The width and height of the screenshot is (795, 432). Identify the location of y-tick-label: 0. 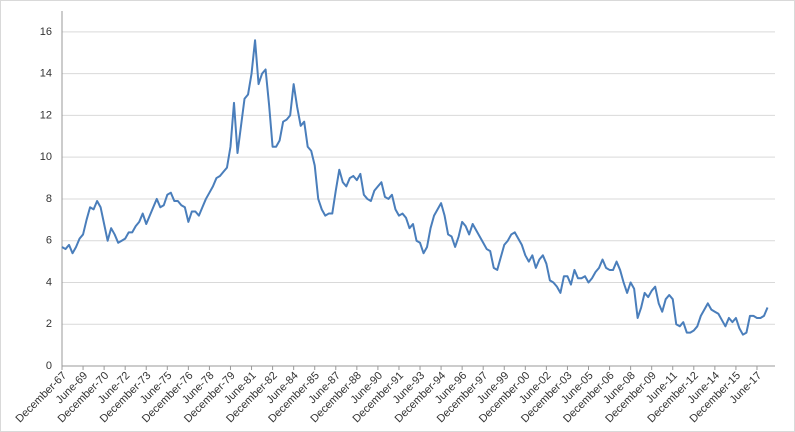
(49, 366).